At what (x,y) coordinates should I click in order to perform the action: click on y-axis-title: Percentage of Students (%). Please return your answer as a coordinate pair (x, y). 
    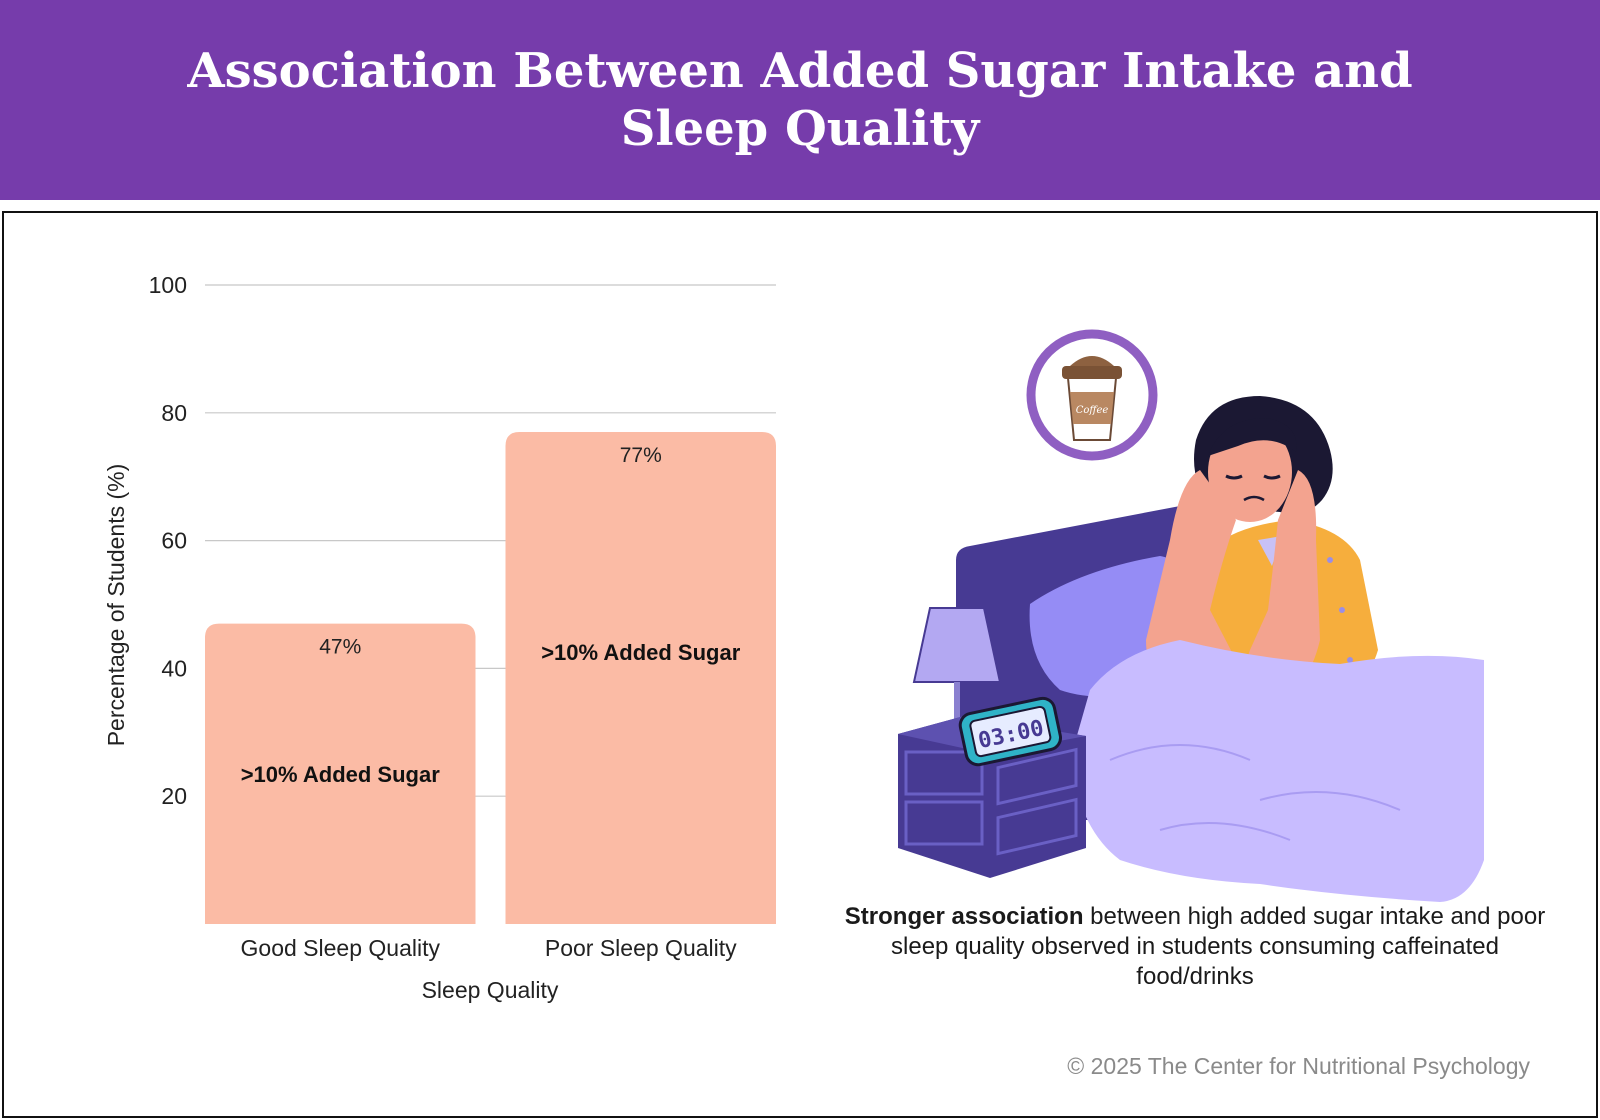
    Looking at the image, I should click on (116, 605).